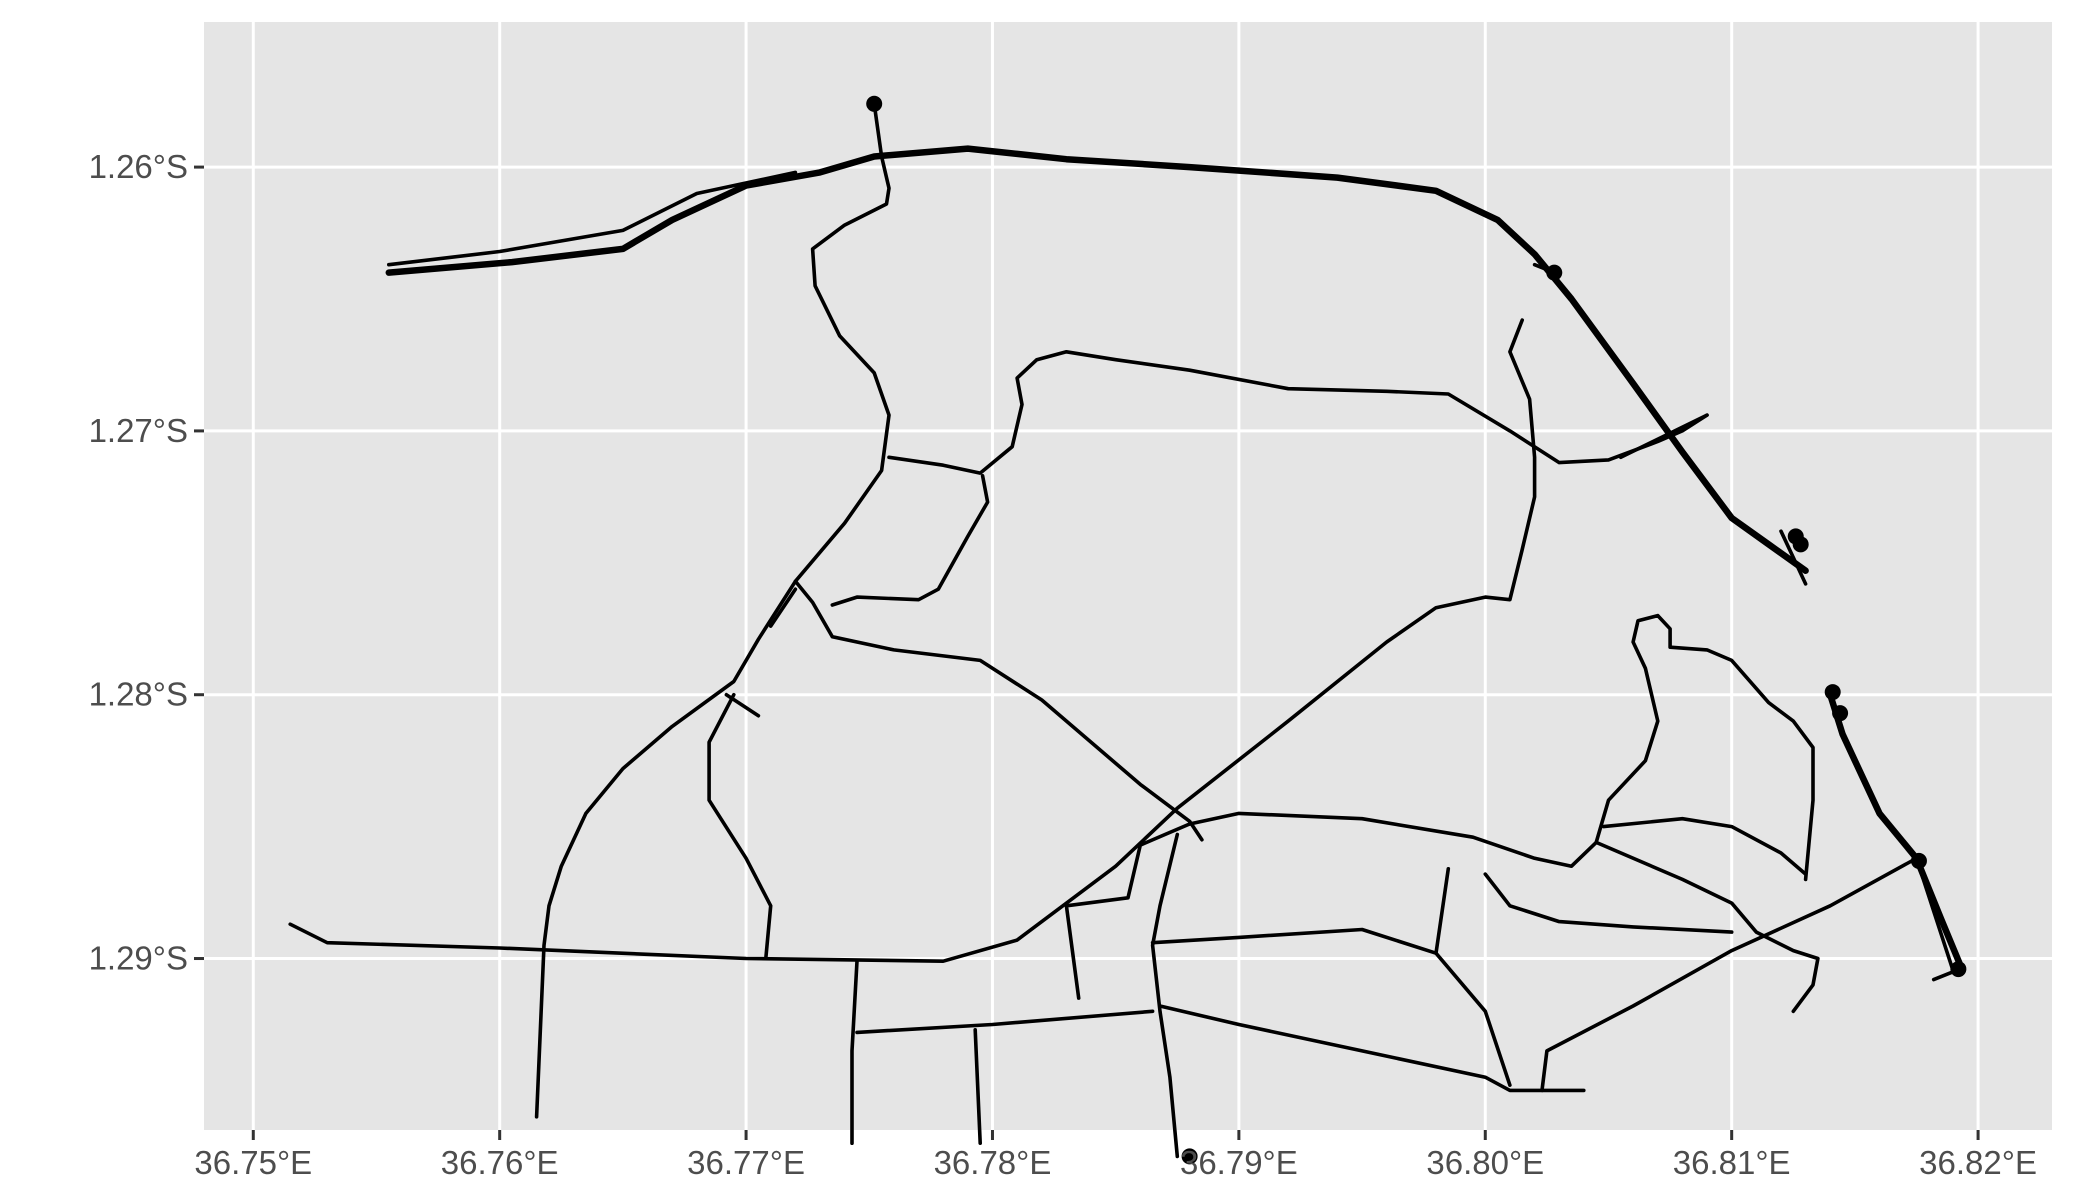 The width and height of the screenshot is (2100, 1200). I want to click on x-tick-label: 36.77°E, so click(746, 1162).